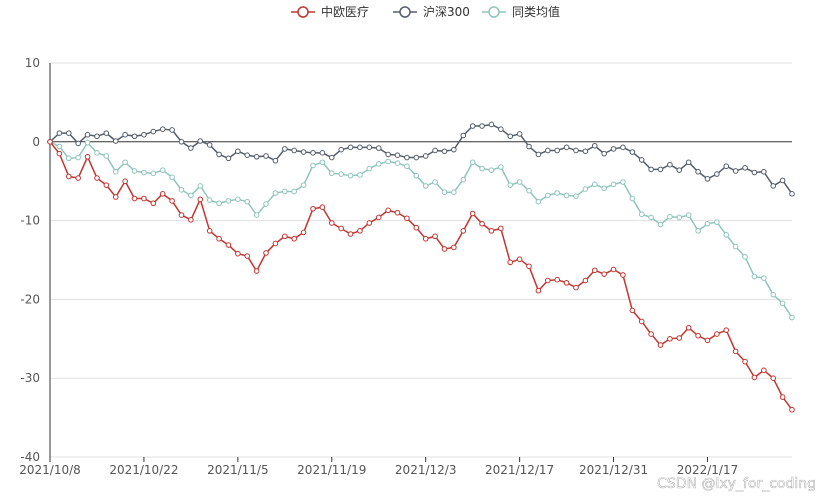 The width and height of the screenshot is (830, 502). Describe the element at coordinates (521, 11) in the screenshot. I see `legend-item-2: 同类均值` at that location.